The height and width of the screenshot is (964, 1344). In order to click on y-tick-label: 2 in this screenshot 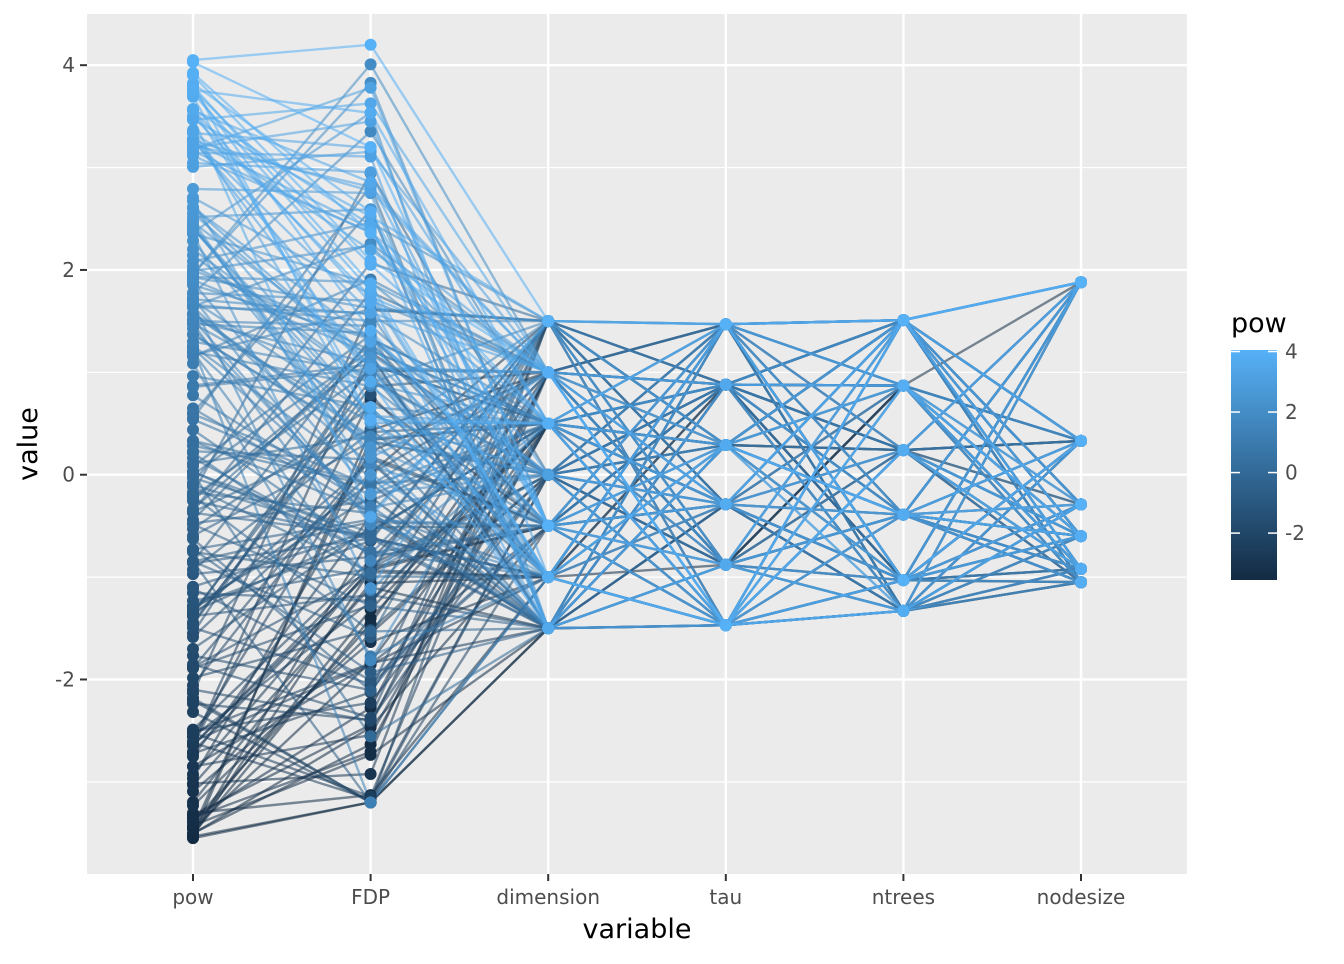, I will do `click(68, 270)`.